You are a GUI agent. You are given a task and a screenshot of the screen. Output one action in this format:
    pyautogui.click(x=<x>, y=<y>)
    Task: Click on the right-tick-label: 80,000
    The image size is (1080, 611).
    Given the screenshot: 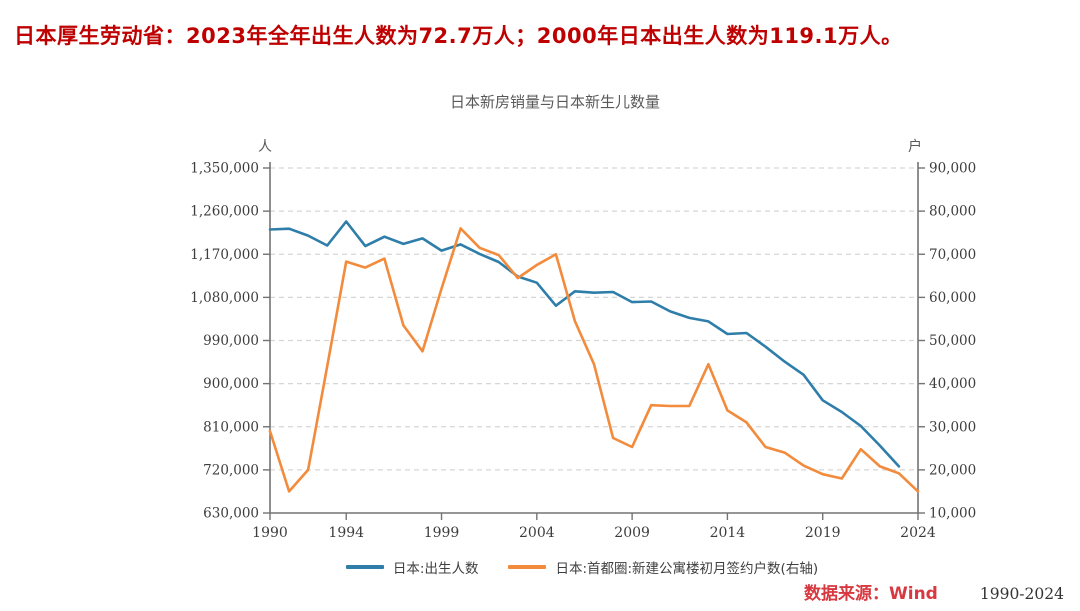 What is the action you would take?
    pyautogui.click(x=952, y=212)
    